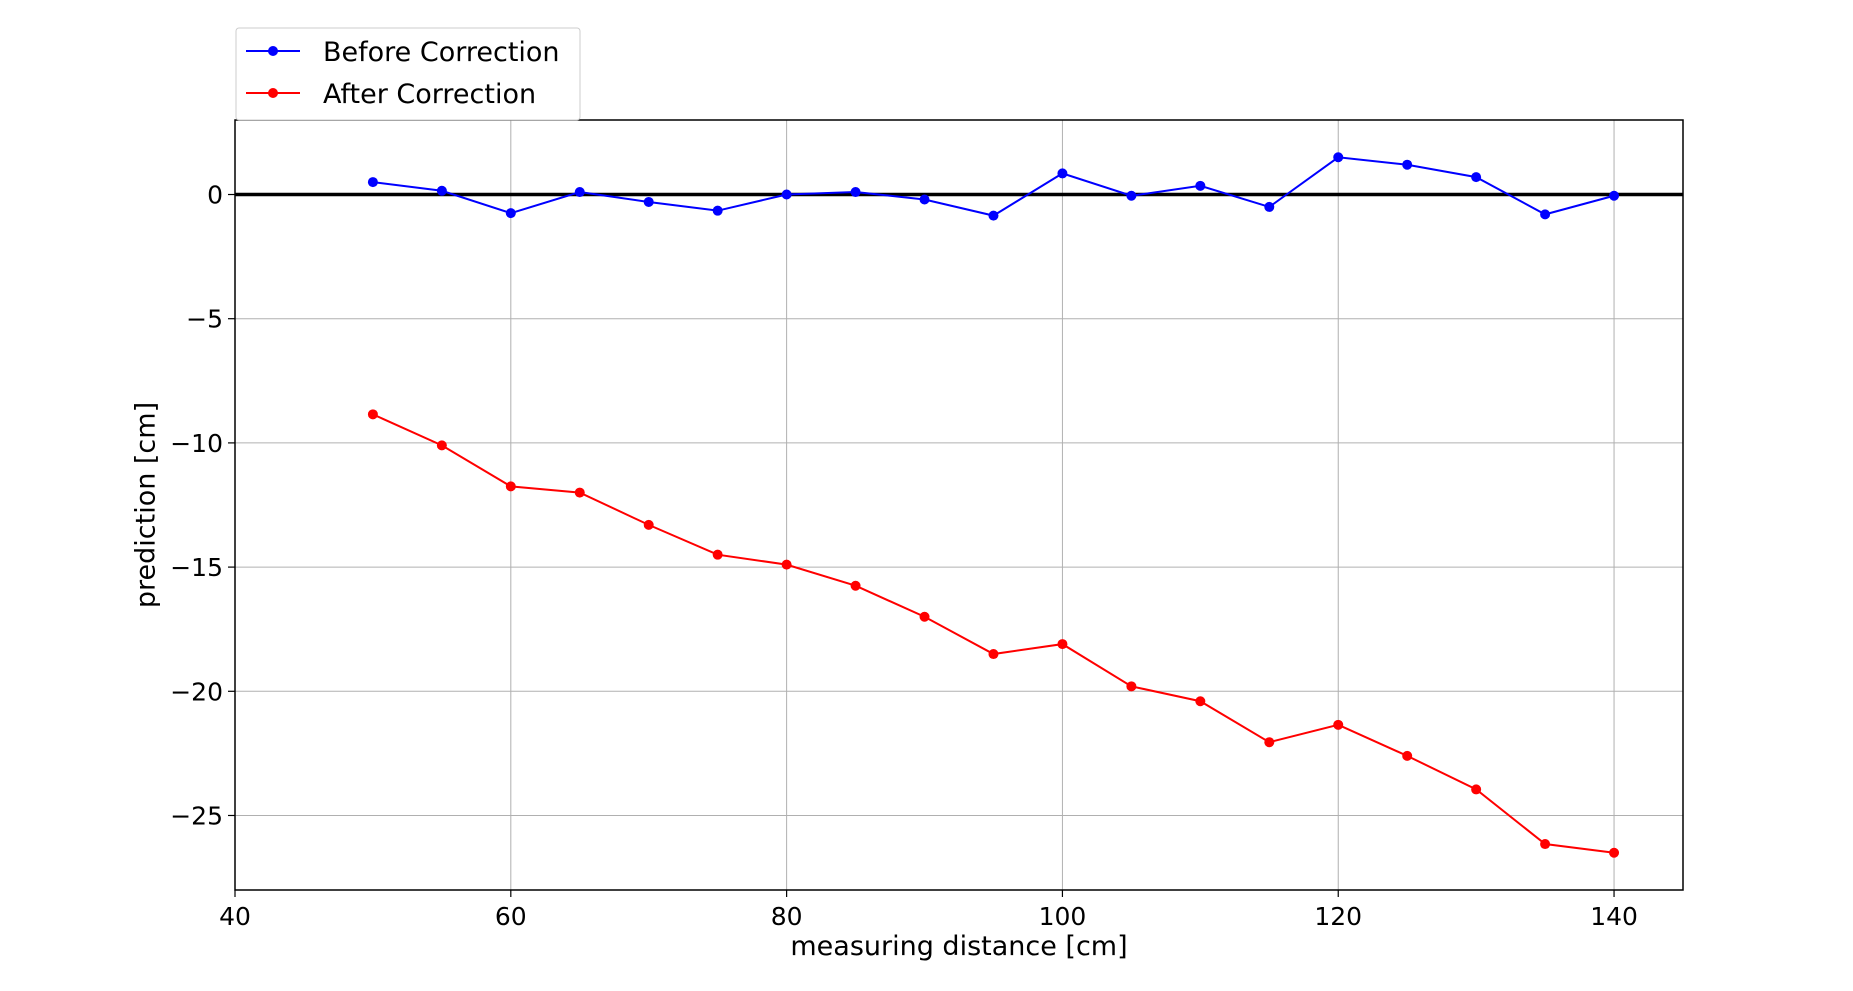  What do you see at coordinates (196, 443) in the screenshot?
I see `y-tick-label: −10` at bounding box center [196, 443].